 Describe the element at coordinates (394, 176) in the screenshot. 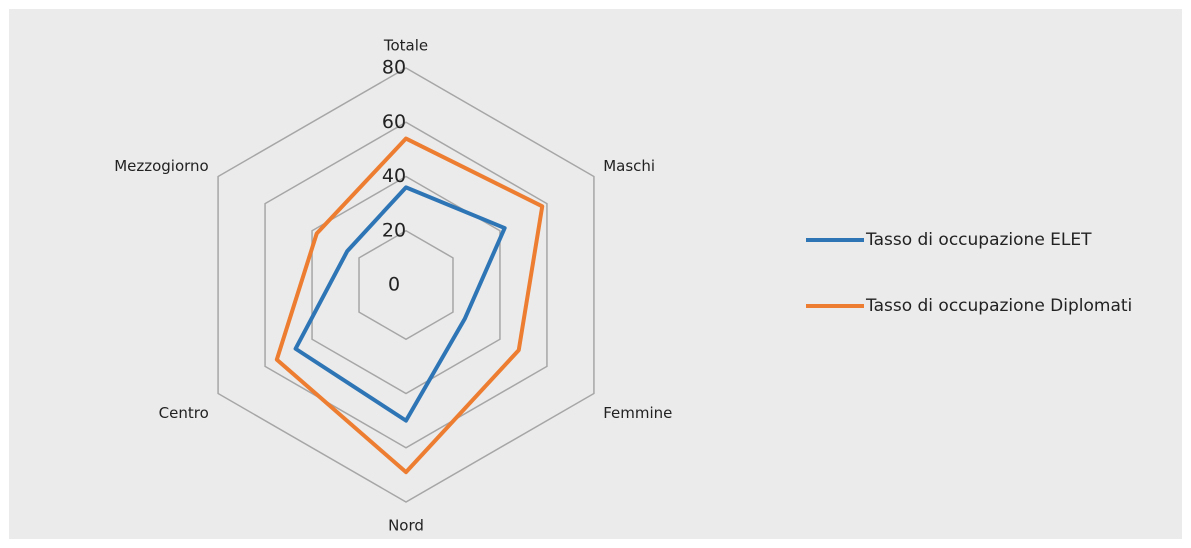

I see `y-tick-label: 40` at that location.